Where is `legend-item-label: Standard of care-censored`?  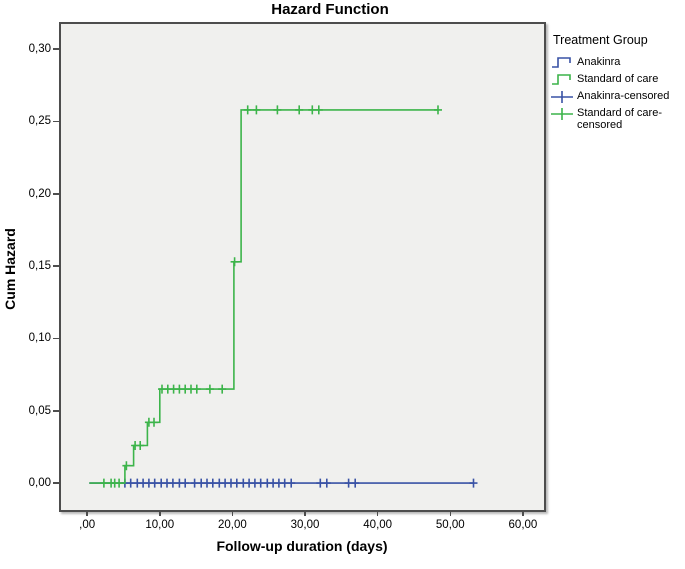
legend-item-label: Standard of care-censored is located at coordinates (619, 119).